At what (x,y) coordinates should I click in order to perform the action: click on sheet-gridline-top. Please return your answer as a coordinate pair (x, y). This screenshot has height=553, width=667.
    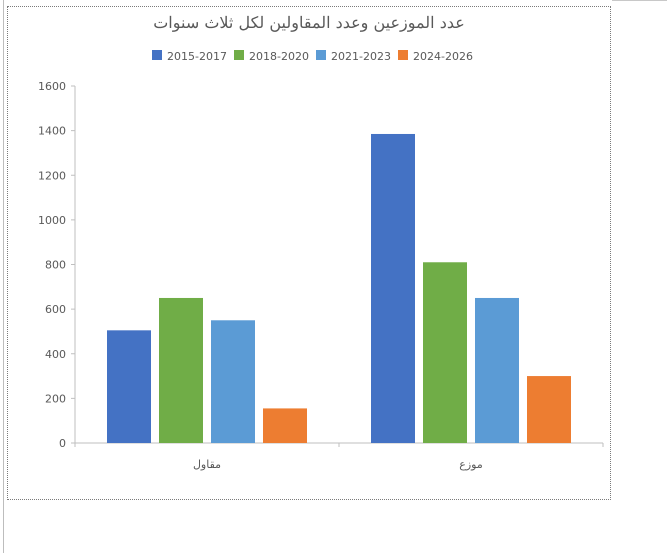
    Looking at the image, I should click on (639, 0).